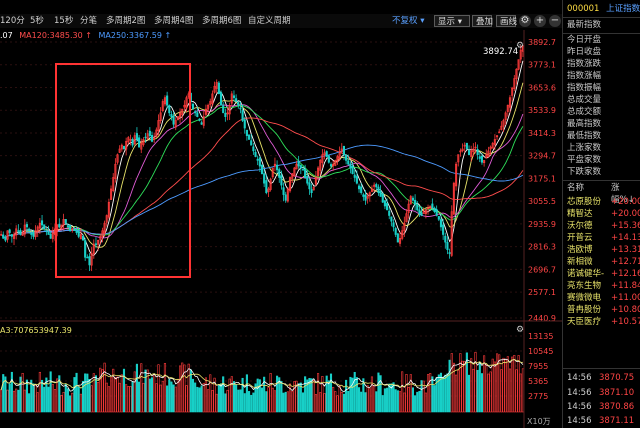 The width and height of the screenshot is (640, 428). Describe the element at coordinates (174, 21) in the screenshot. I see `timeframe-multi4: 多周期4图` at that location.